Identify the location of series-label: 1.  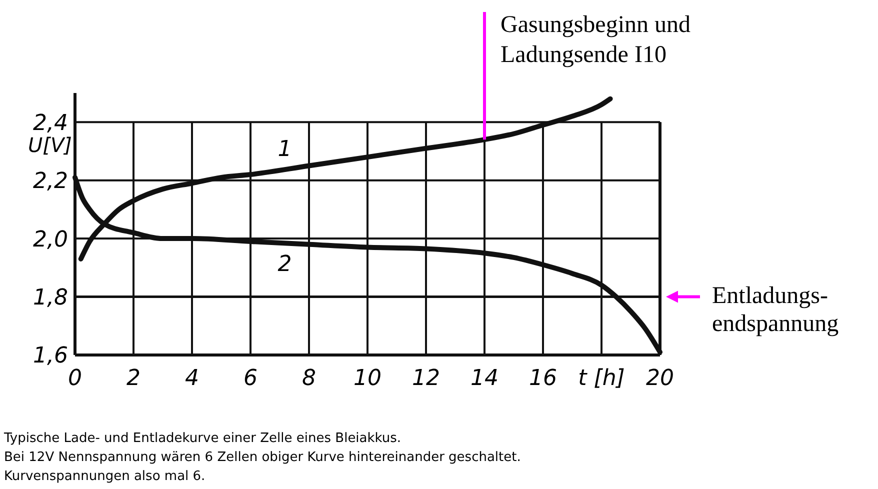
(285, 149).